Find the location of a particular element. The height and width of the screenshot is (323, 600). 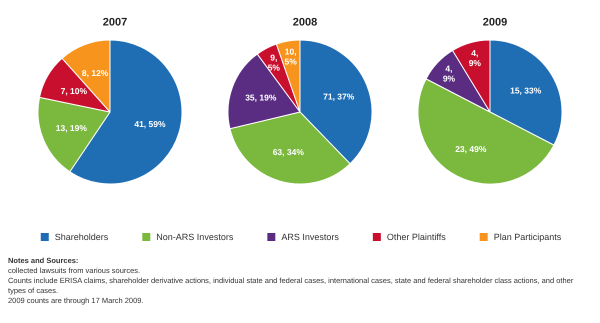

data-label: 15, 33% is located at coordinates (526, 90).